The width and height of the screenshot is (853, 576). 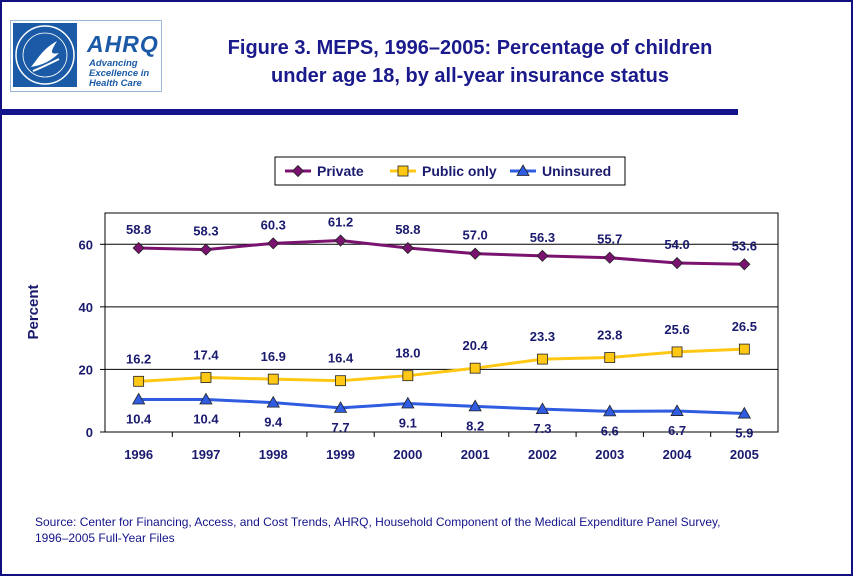 I want to click on data-label: 9.1, so click(x=408, y=423).